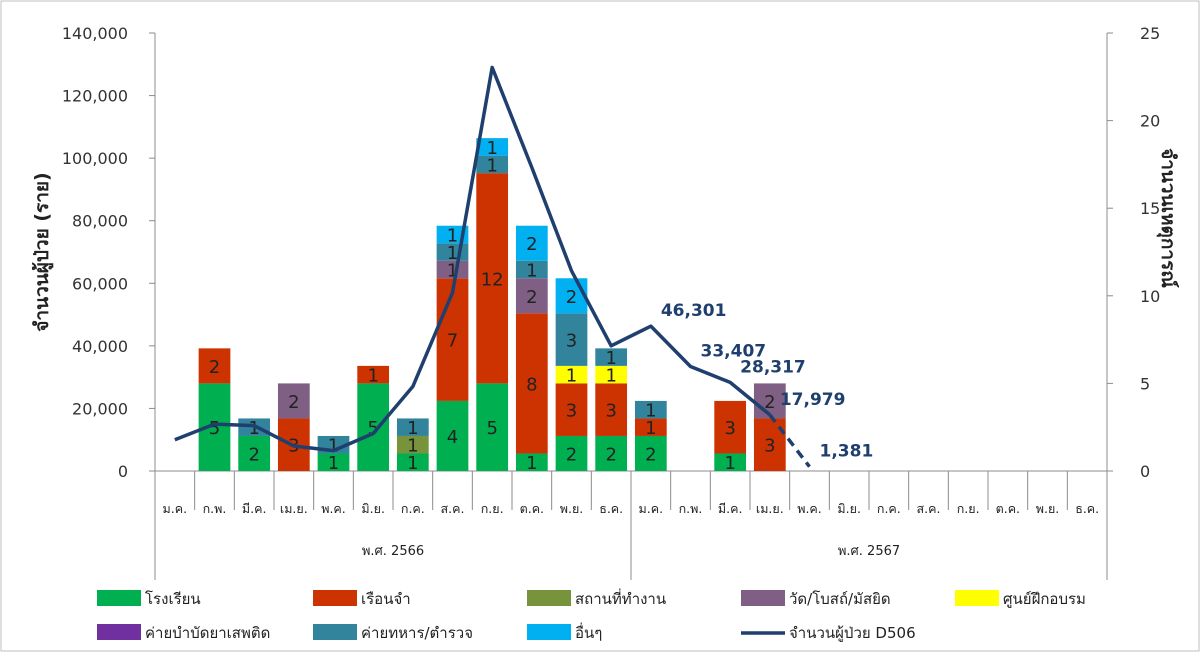 The width and height of the screenshot is (1200, 656). I want to click on x-month-label: ม.ค., so click(651, 508).